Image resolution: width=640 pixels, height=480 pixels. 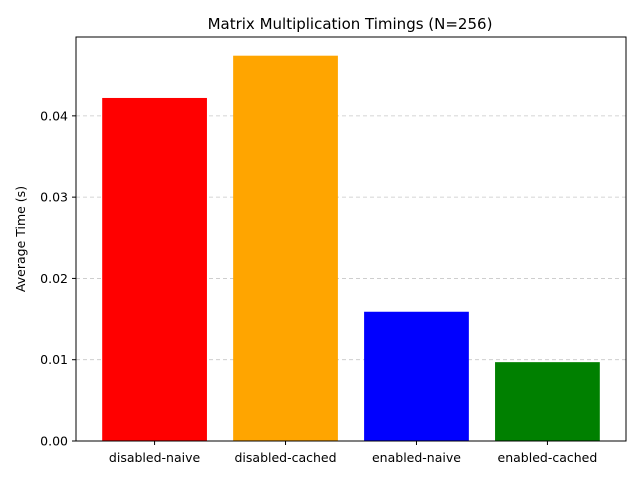 What do you see at coordinates (548, 457) in the screenshot?
I see `x-tick-label: enabled-cached` at bounding box center [548, 457].